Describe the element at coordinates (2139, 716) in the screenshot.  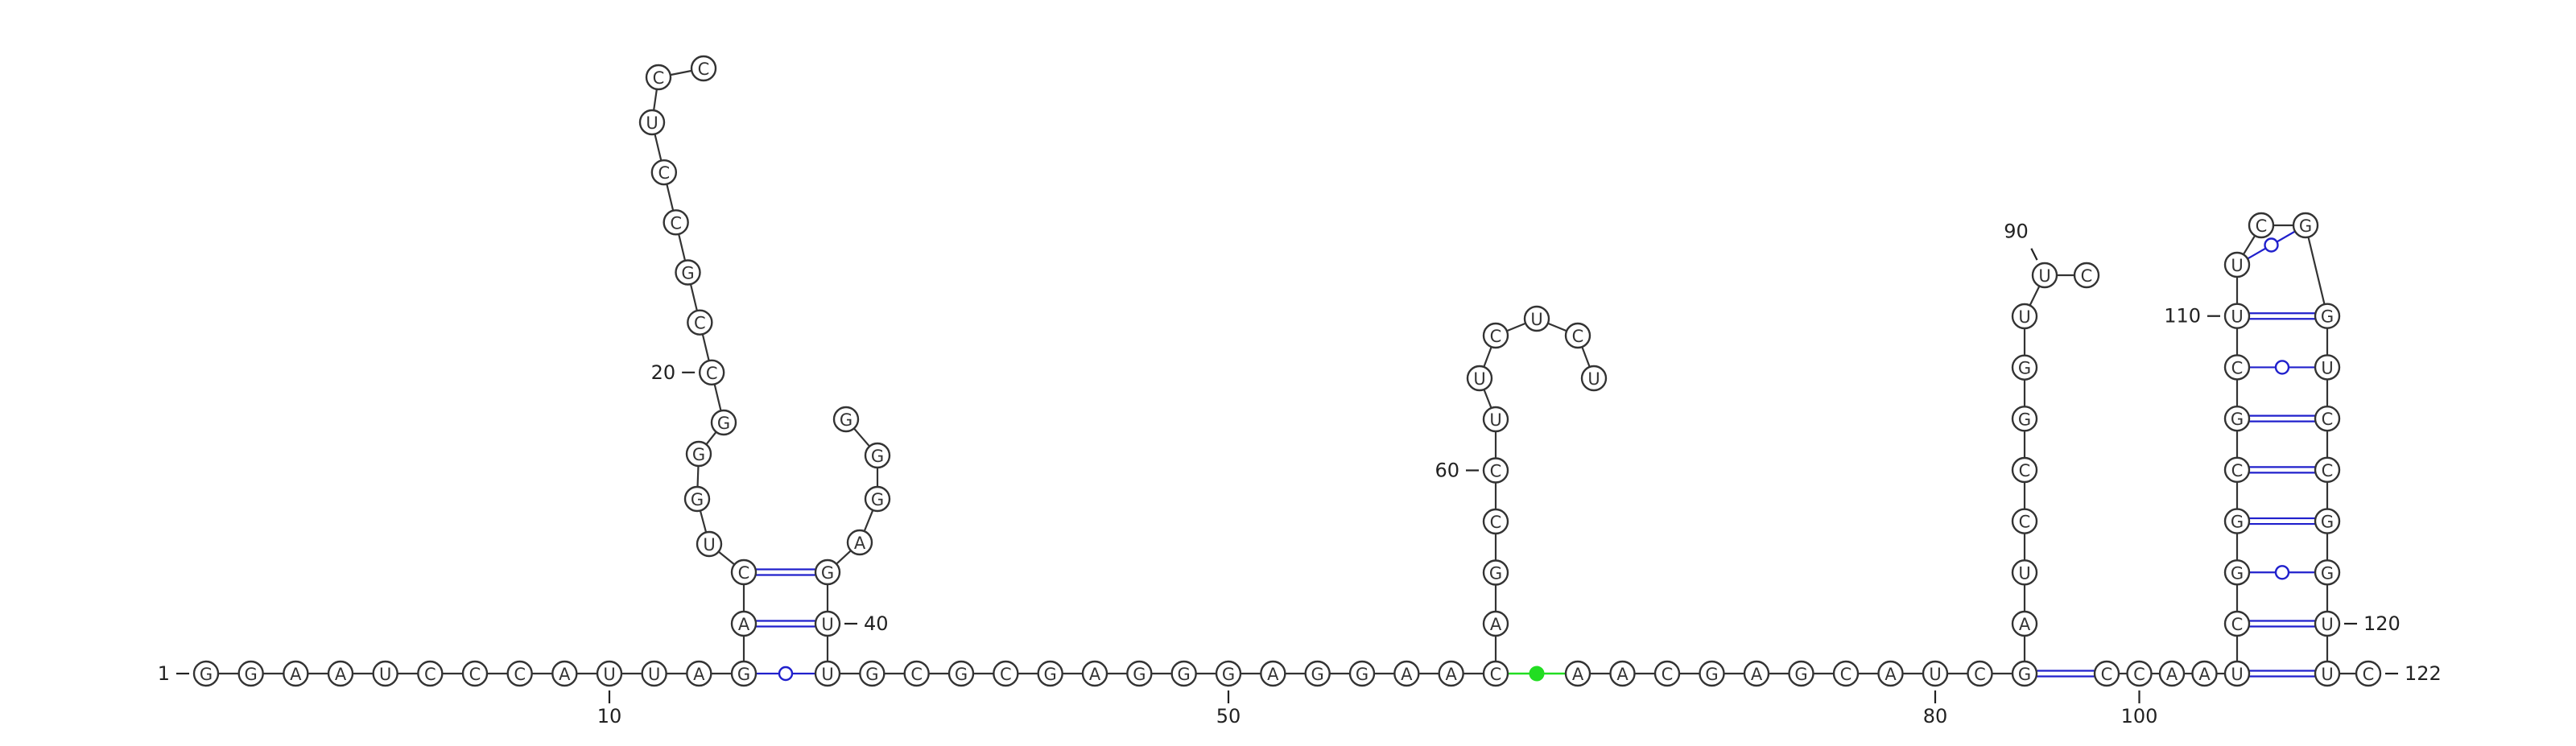
I see `position-number-label: 100` at that location.